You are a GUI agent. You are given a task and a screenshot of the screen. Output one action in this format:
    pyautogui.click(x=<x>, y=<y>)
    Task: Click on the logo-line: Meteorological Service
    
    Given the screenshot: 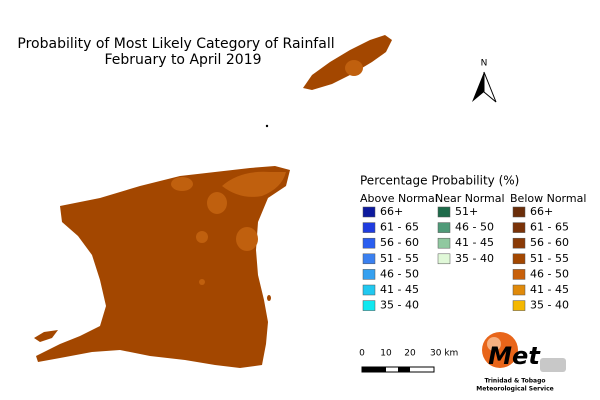 What is the action you would take?
    pyautogui.click(x=514, y=389)
    